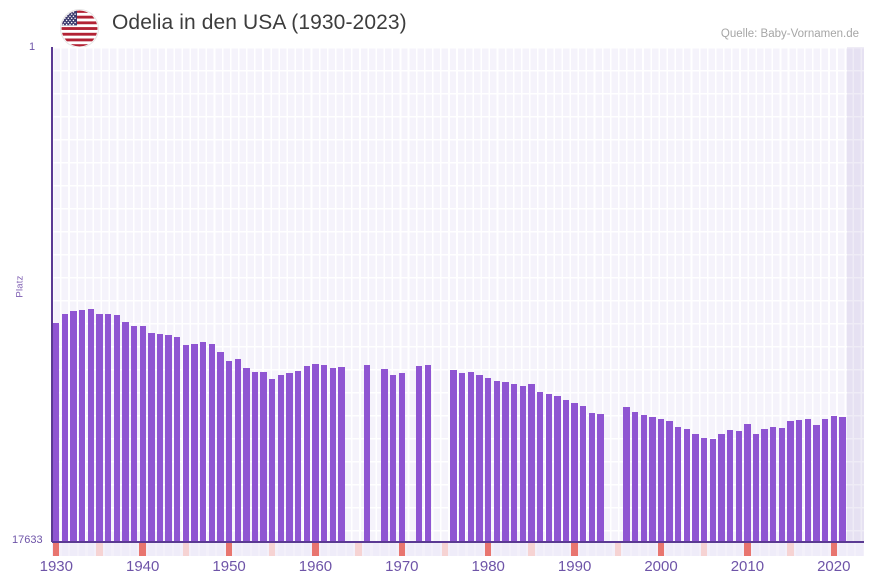  Describe the element at coordinates (782, 485) in the screenshot. I see `bar-2014` at that location.